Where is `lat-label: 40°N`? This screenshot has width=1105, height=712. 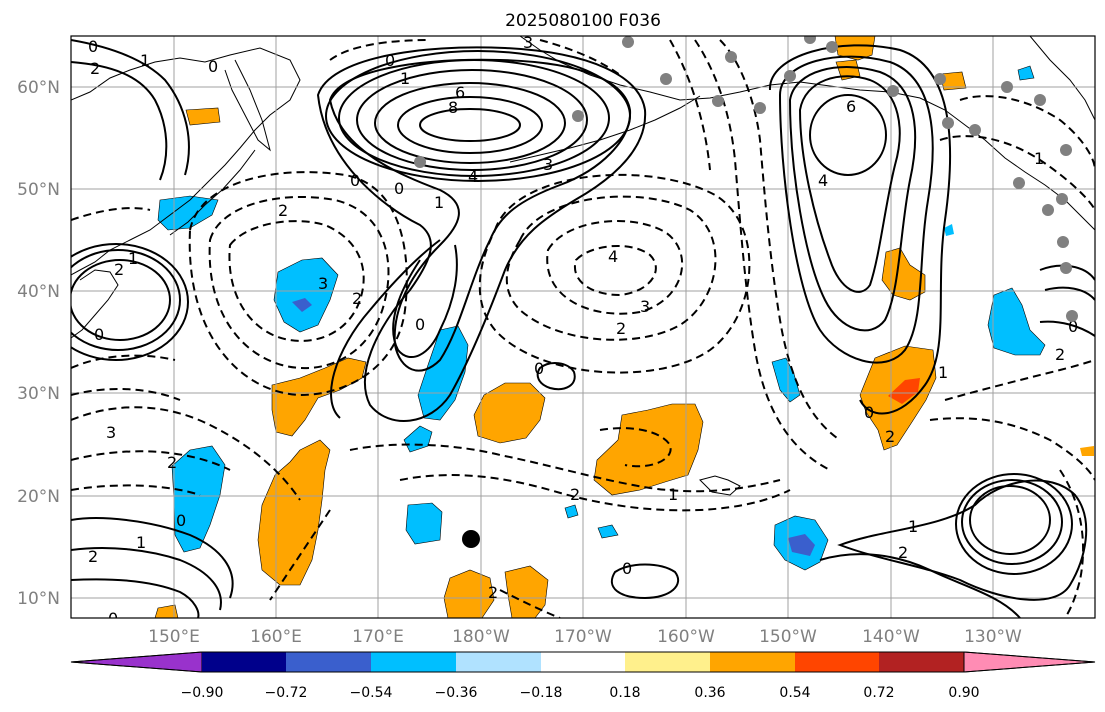 lat-label: 40°N is located at coordinates (38, 292).